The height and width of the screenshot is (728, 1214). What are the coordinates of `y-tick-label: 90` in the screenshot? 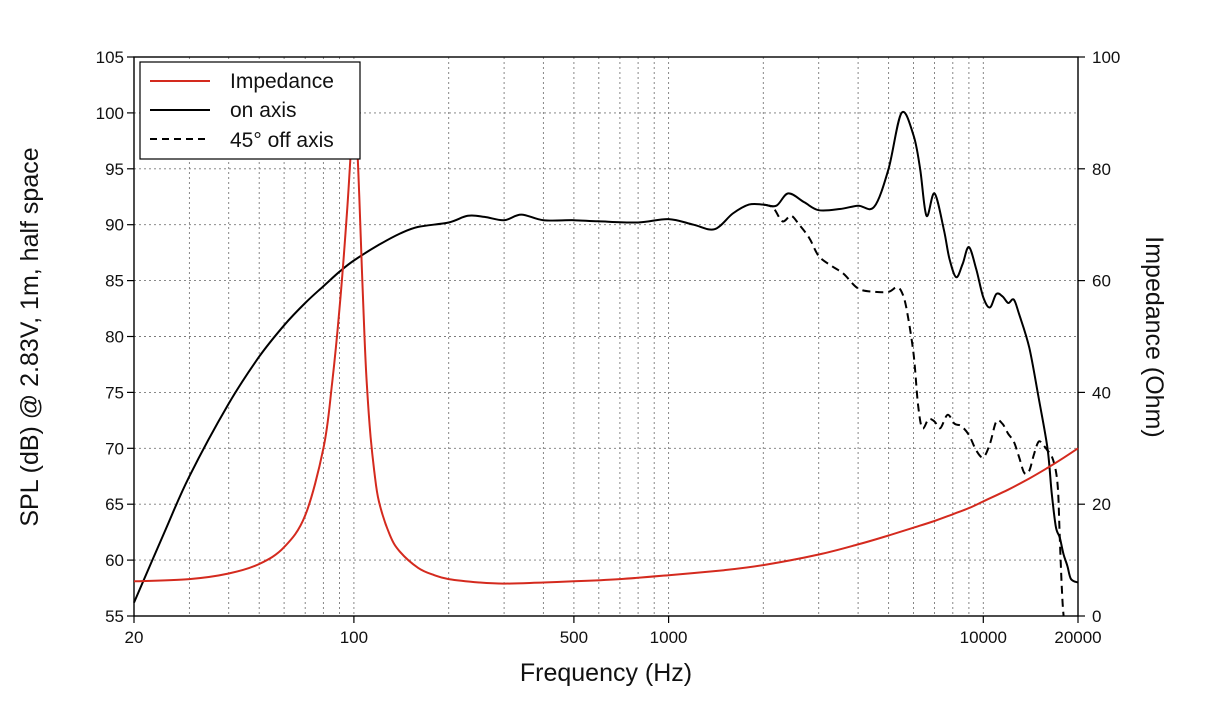 It's located at (114, 225).